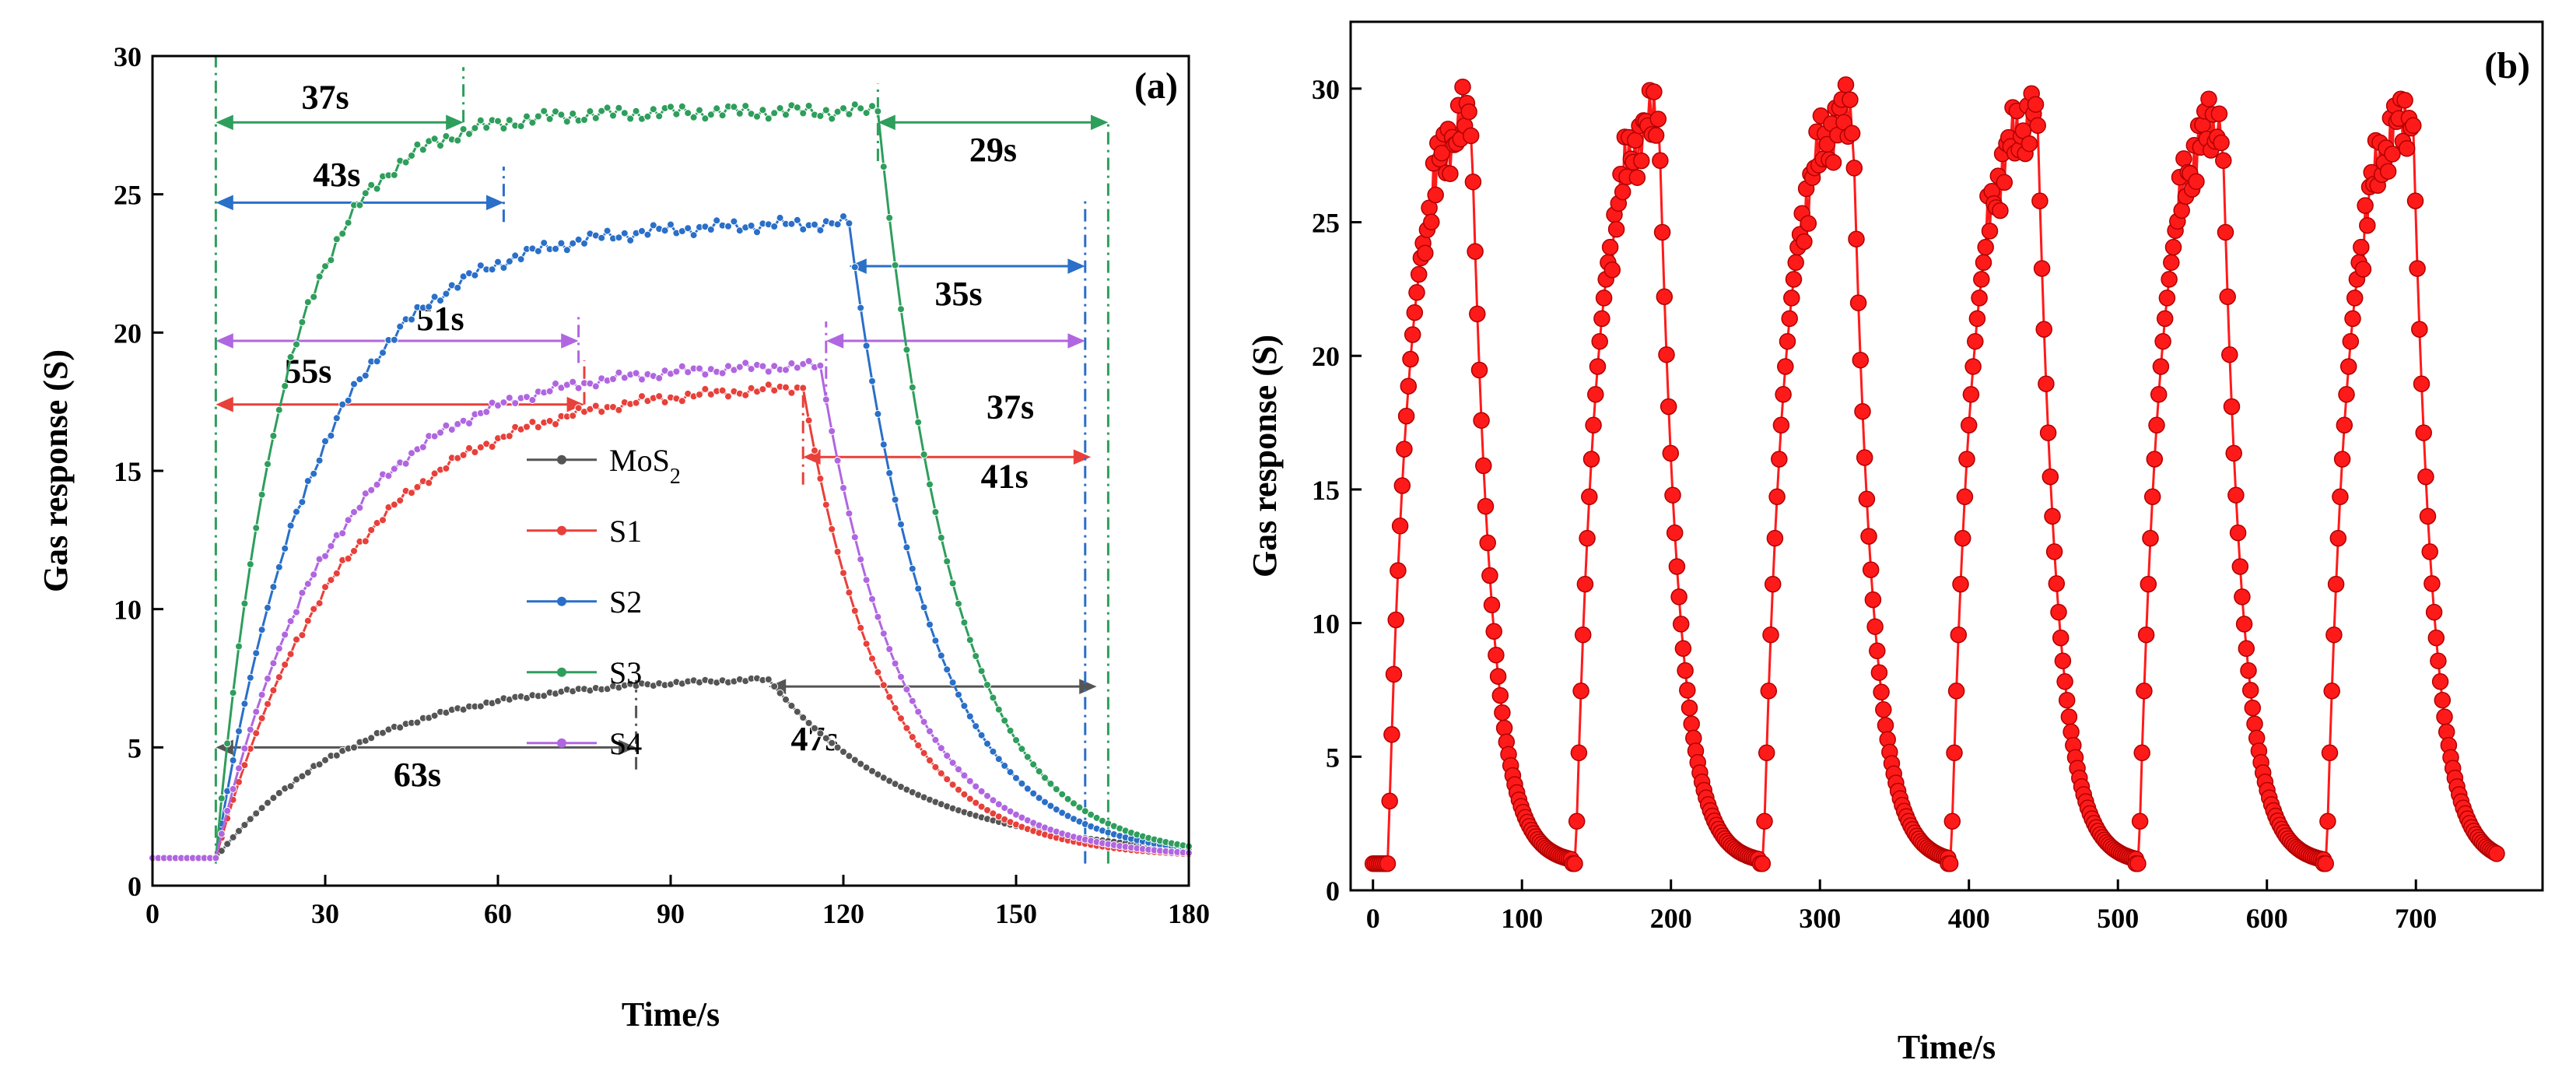 This screenshot has width=2576, height=1088. I want to click on y-tick-label: 30, so click(1326, 89).